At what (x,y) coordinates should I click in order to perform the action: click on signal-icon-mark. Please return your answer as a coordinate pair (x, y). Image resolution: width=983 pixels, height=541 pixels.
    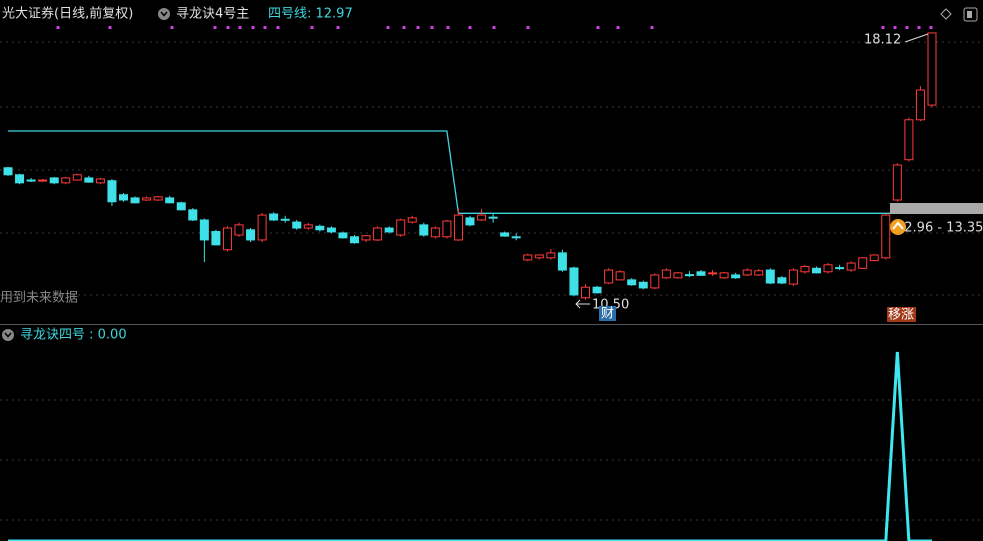
    Looking at the image, I should click on (898, 225).